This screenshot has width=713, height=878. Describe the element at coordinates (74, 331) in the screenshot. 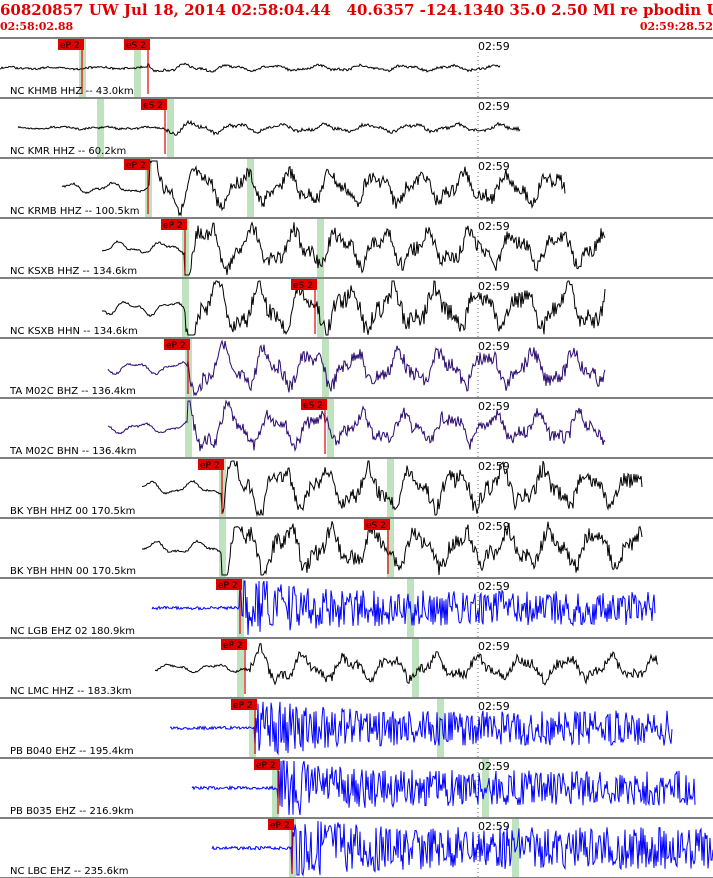

I see `station-label: NC KSXB HHN -- 134.6km` at that location.